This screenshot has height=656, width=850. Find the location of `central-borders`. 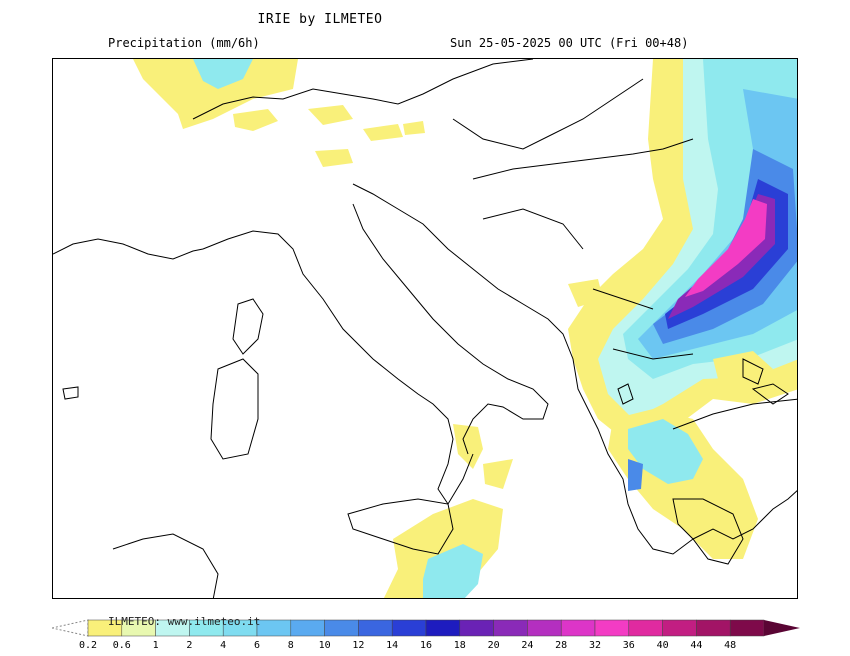

central-borders is located at coordinates (548, 114).